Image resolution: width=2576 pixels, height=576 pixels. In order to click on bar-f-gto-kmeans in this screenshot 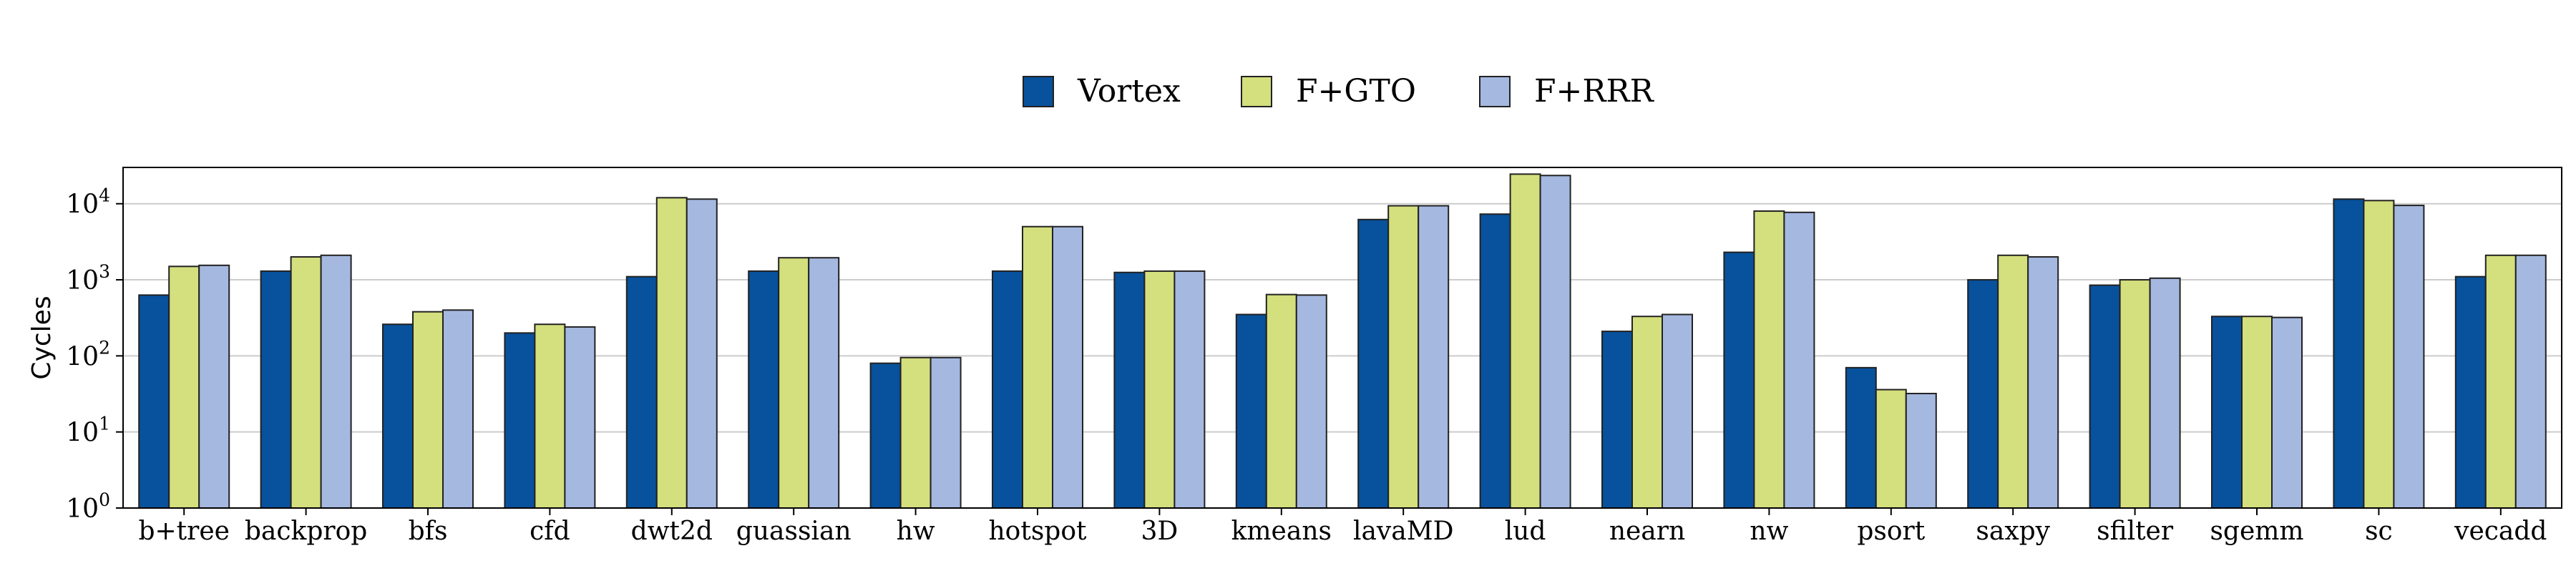, I will do `click(1281, 401)`.